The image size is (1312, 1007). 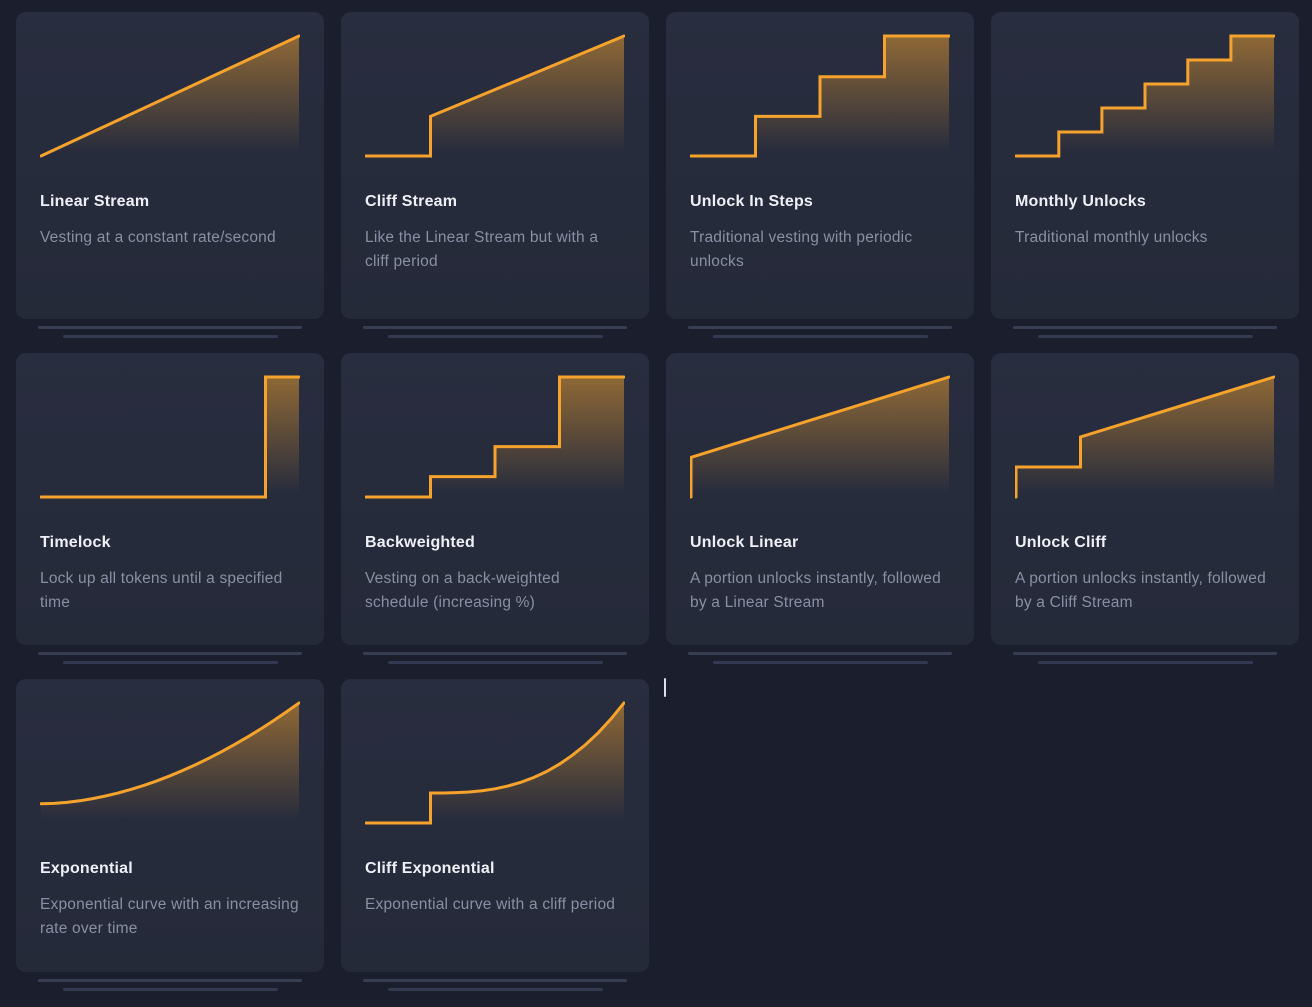 What do you see at coordinates (665, 687) in the screenshot?
I see `text-caret` at bounding box center [665, 687].